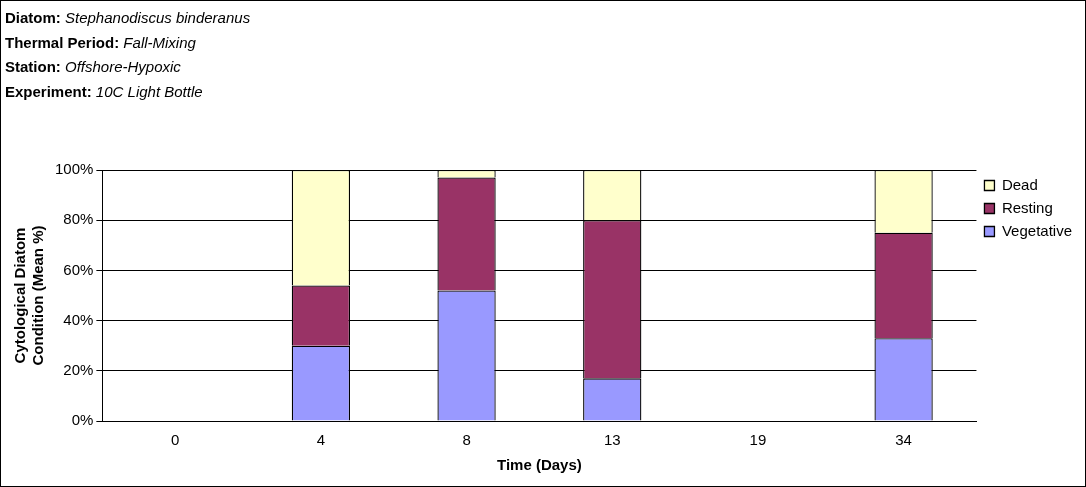 Image resolution: width=1086 pixels, height=487 pixels. I want to click on legend-label: Resting, so click(1027, 207).